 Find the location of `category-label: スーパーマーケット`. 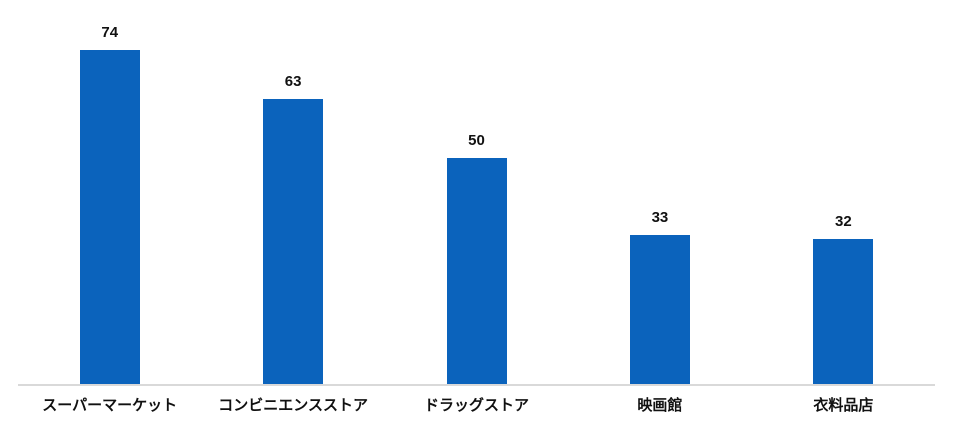

category-label: スーパーマーケット is located at coordinates (110, 405).